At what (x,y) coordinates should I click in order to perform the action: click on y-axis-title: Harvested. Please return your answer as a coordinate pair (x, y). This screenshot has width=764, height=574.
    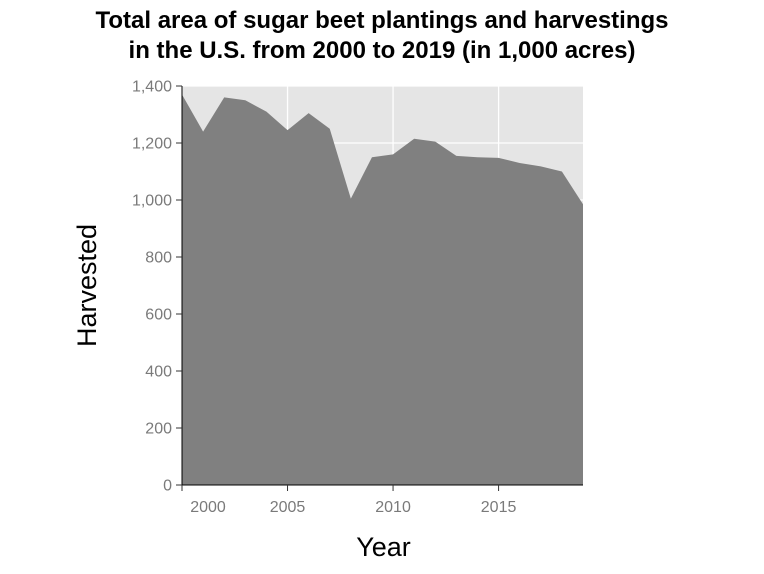
    Looking at the image, I should click on (87, 285).